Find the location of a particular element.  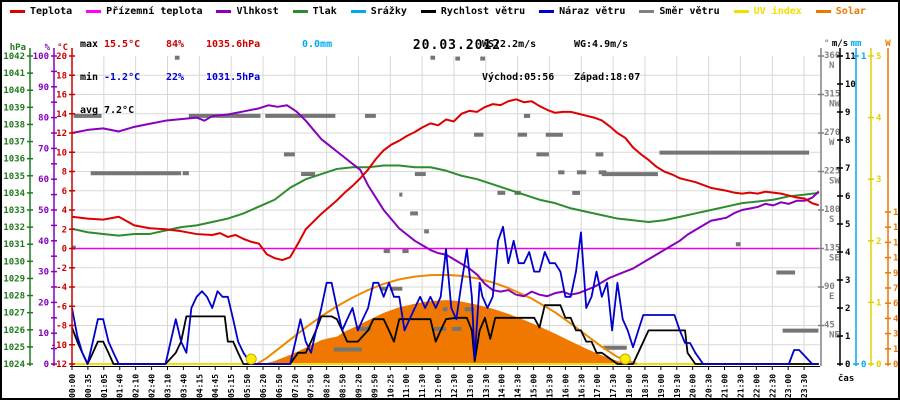

axis-tick-label: 21:00 is located at coordinates (725, 386).